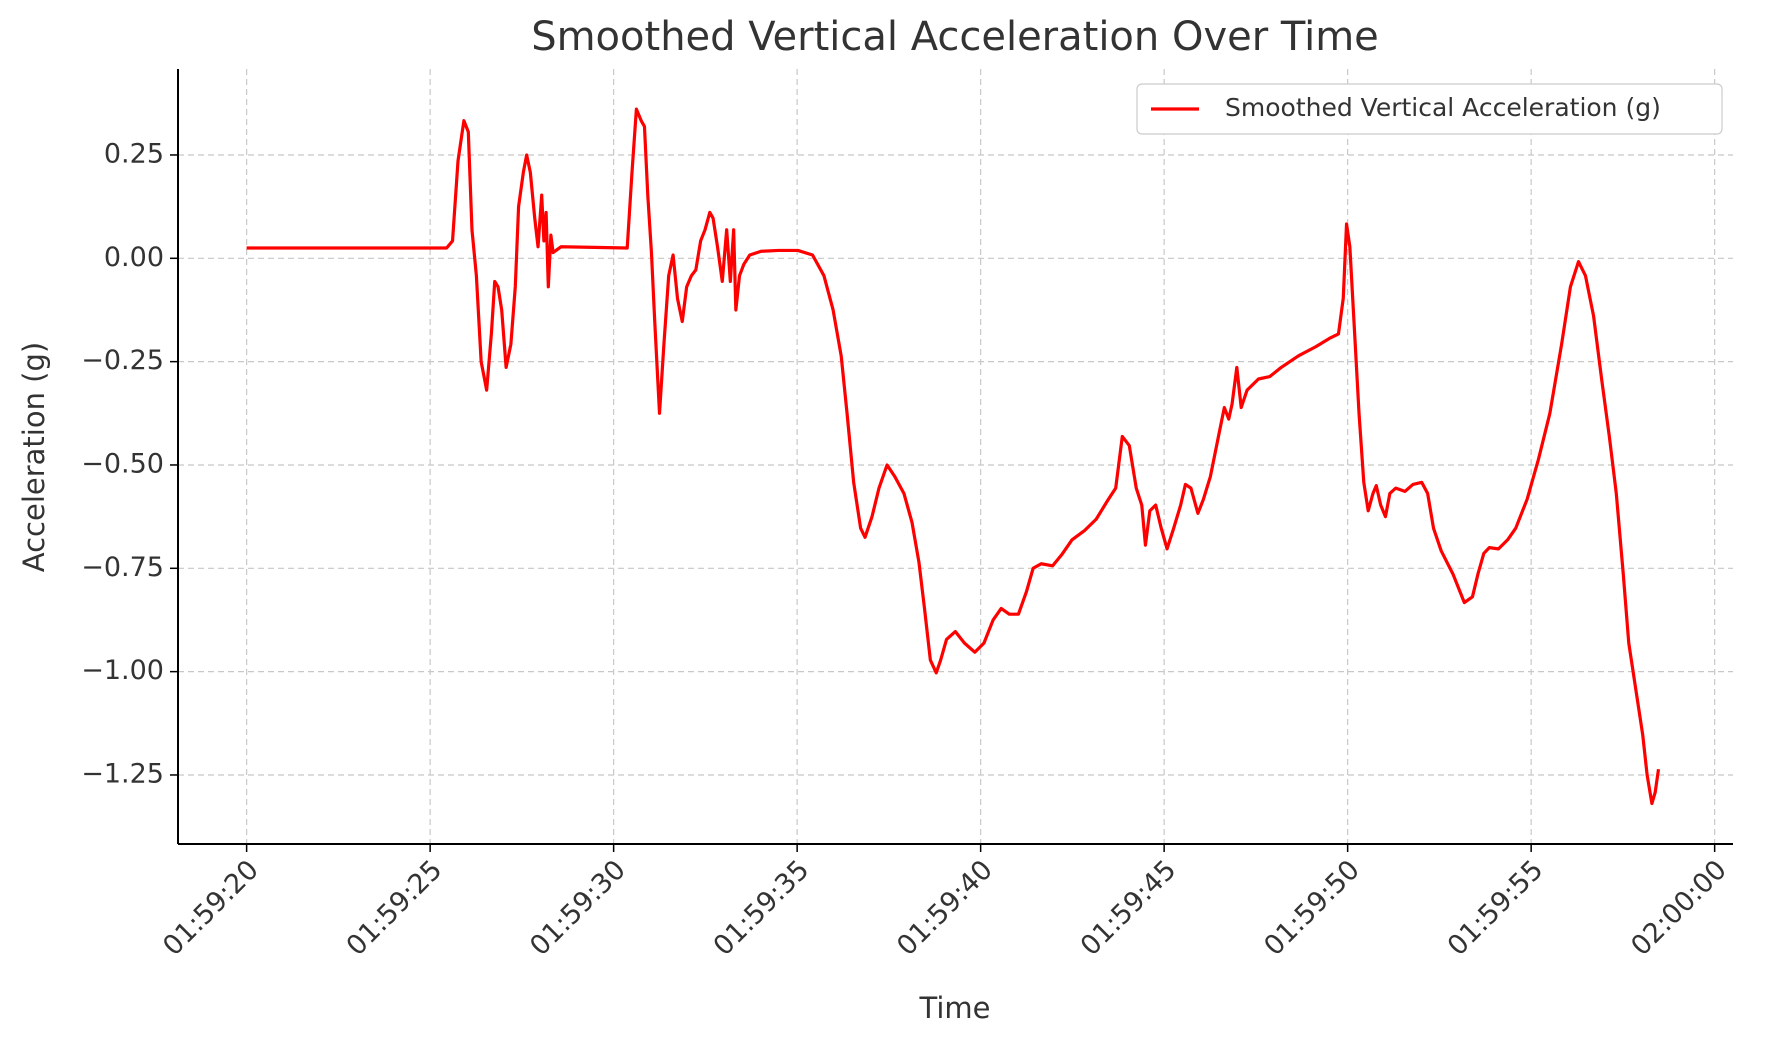 The image size is (1791, 1043). I want to click on x-tick-label: 01:59:20, so click(211, 908).